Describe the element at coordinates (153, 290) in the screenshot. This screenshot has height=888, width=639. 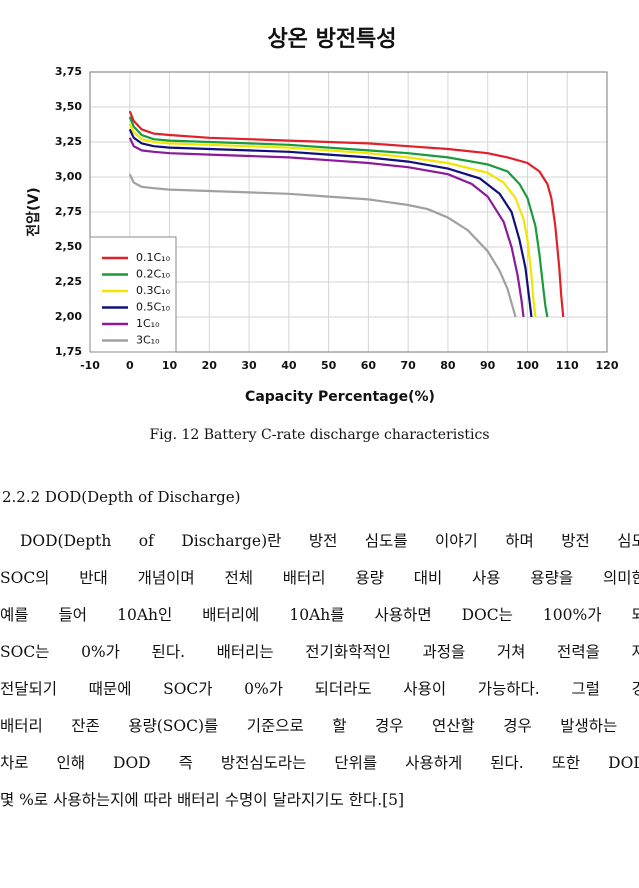
I see `legend-label: 0.3C₁₀` at that location.